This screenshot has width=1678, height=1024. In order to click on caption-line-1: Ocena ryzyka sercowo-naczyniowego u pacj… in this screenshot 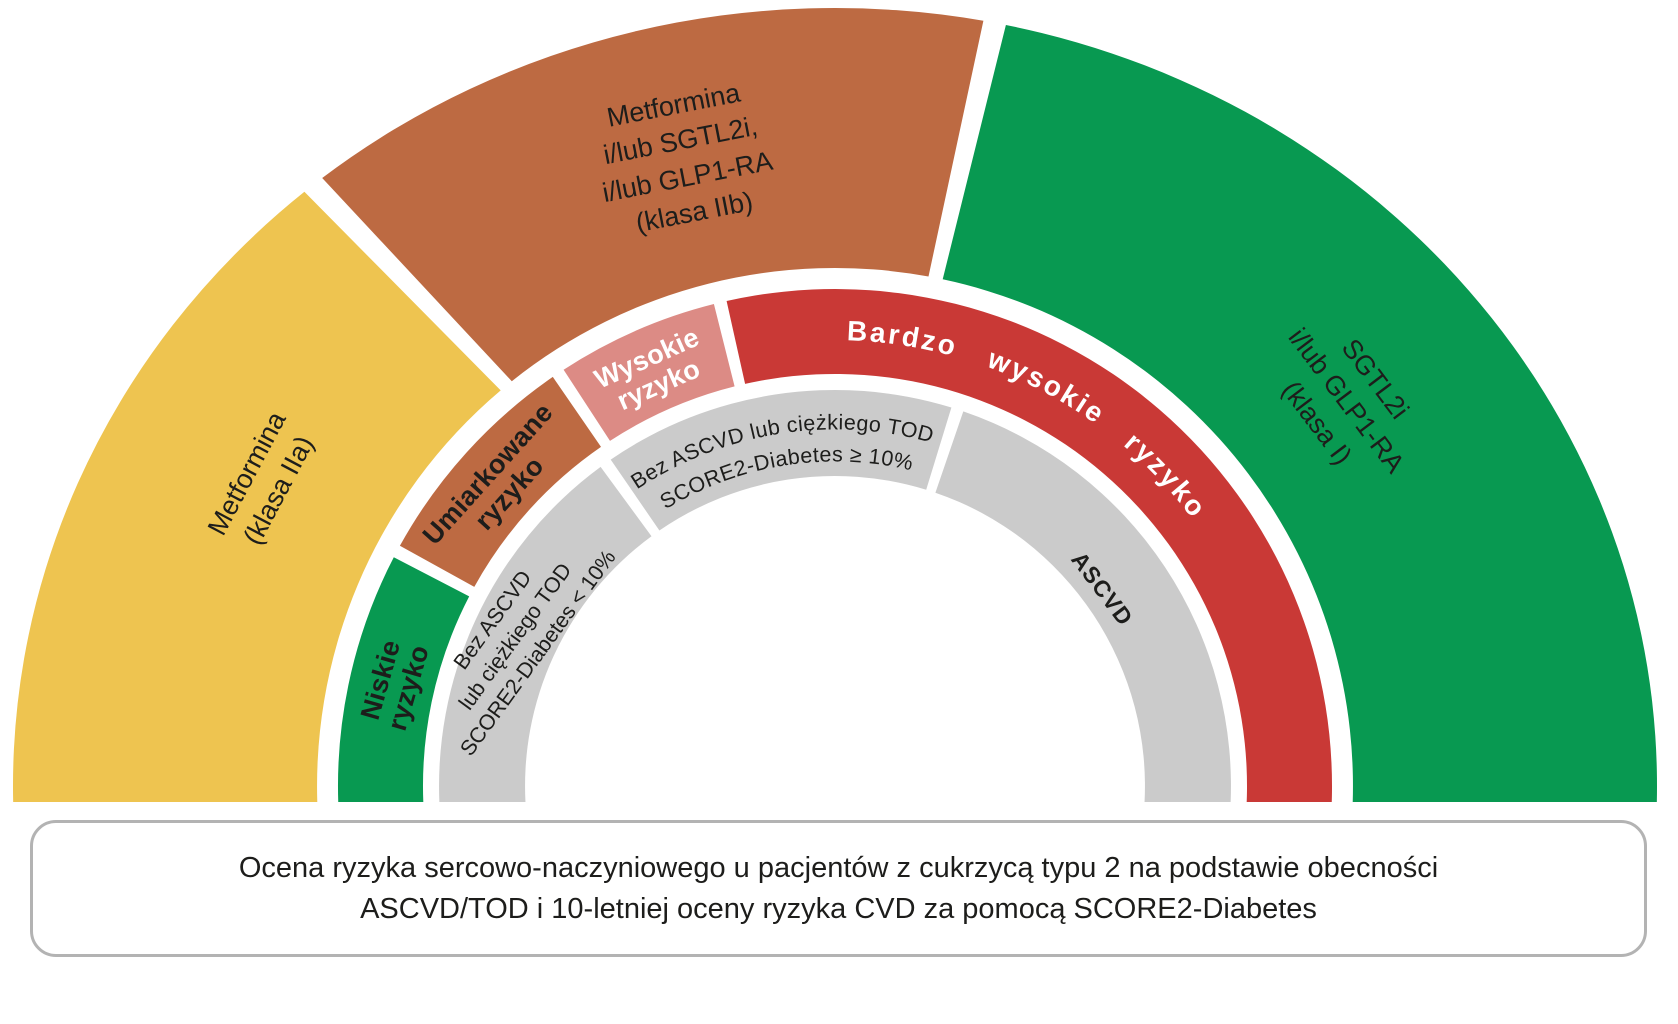, I will do `click(838, 867)`.